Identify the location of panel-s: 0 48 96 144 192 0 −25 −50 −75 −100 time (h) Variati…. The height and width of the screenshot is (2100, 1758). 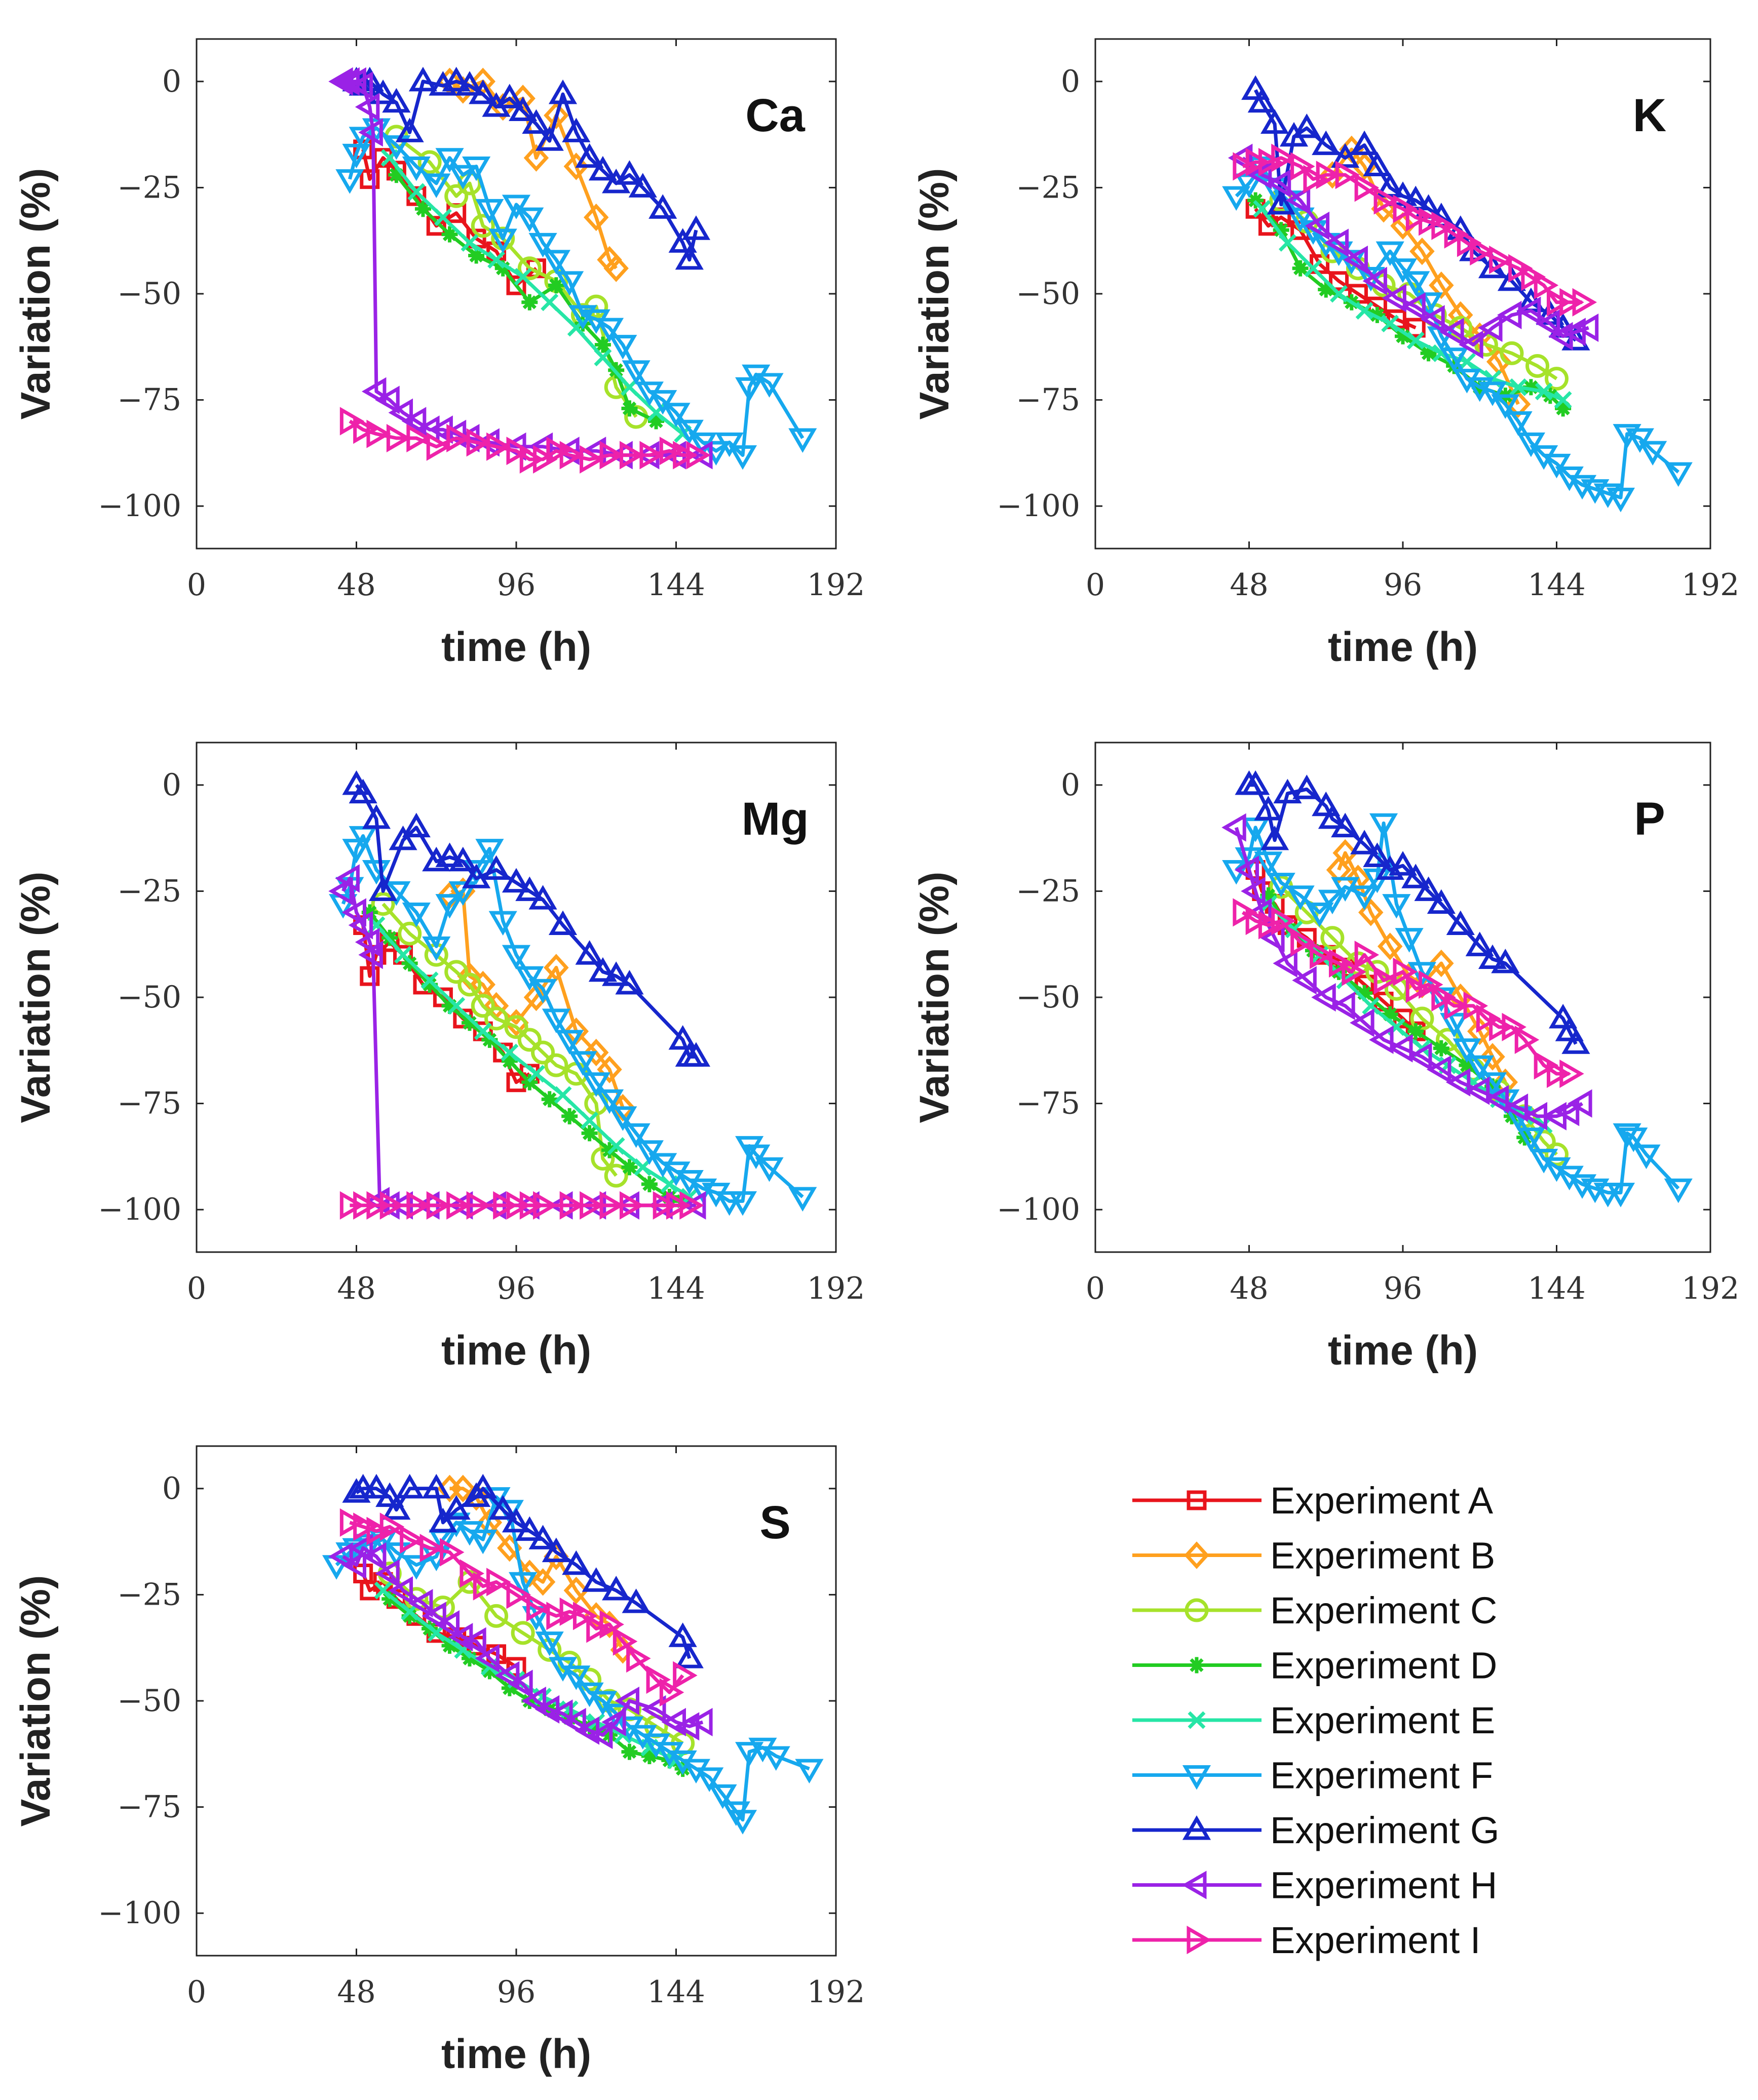
(439, 1761).